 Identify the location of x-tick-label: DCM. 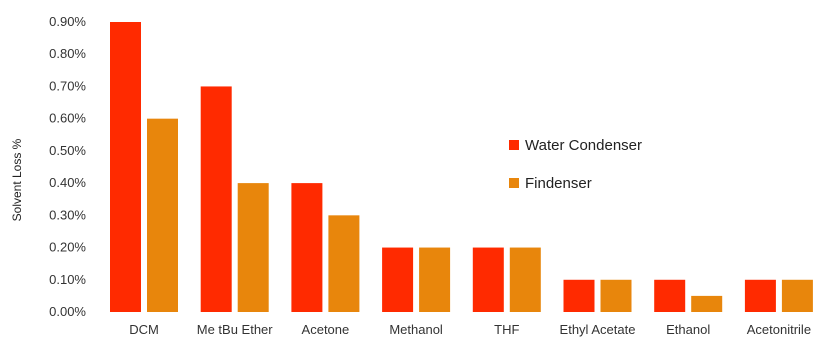
(144, 329).